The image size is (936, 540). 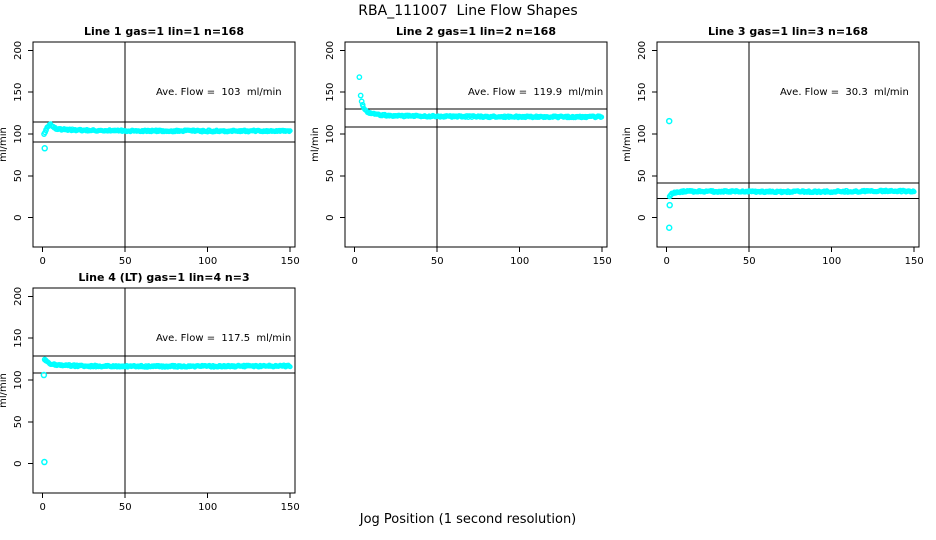 What do you see at coordinates (788, 31) in the screenshot?
I see `panel-title: Line 3 gas=1 lin=3 n=168` at bounding box center [788, 31].